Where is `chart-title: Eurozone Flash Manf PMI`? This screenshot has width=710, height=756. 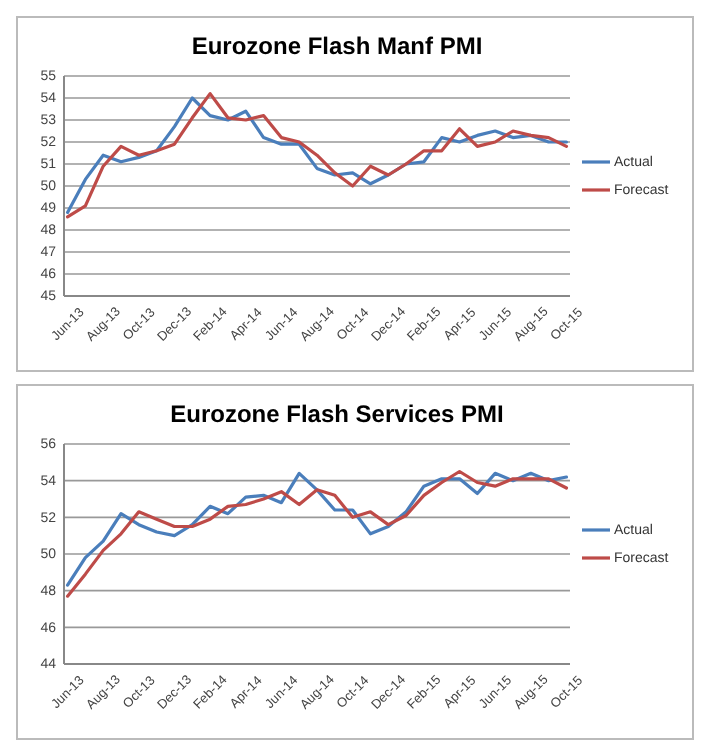
chart-title: Eurozone Flash Manf PMI is located at coordinates (337, 46).